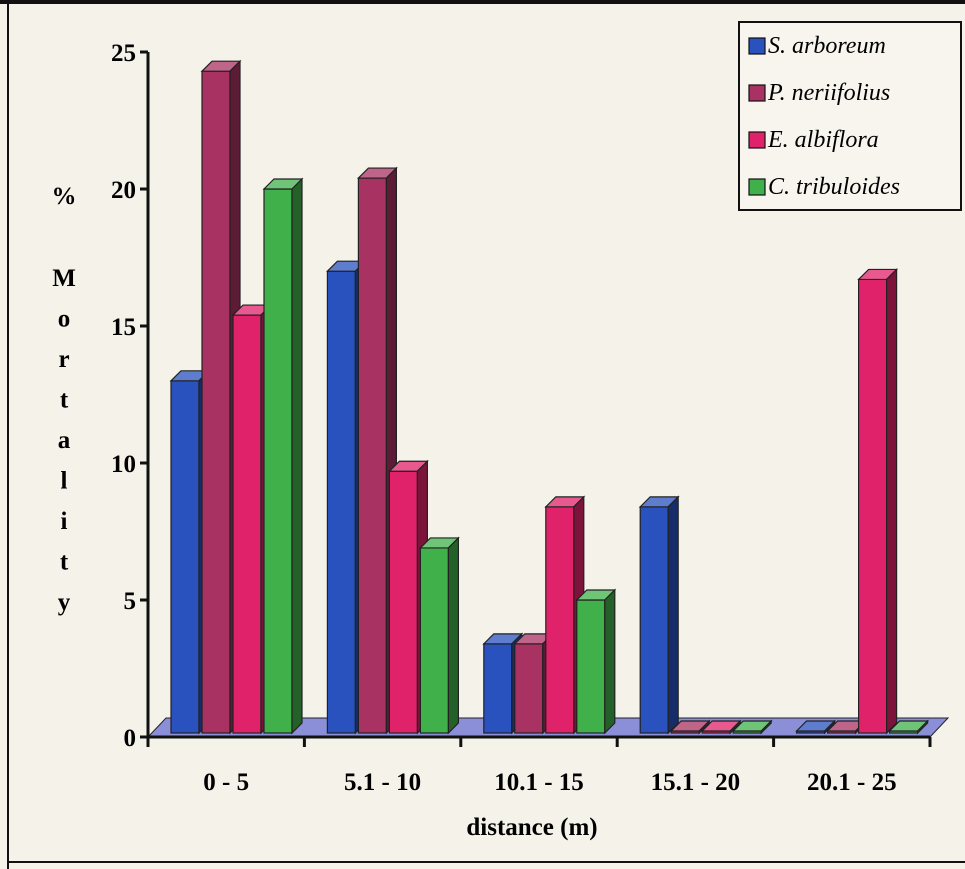 The width and height of the screenshot is (965, 869). I want to click on y-tick-label: 10, so click(123, 464).